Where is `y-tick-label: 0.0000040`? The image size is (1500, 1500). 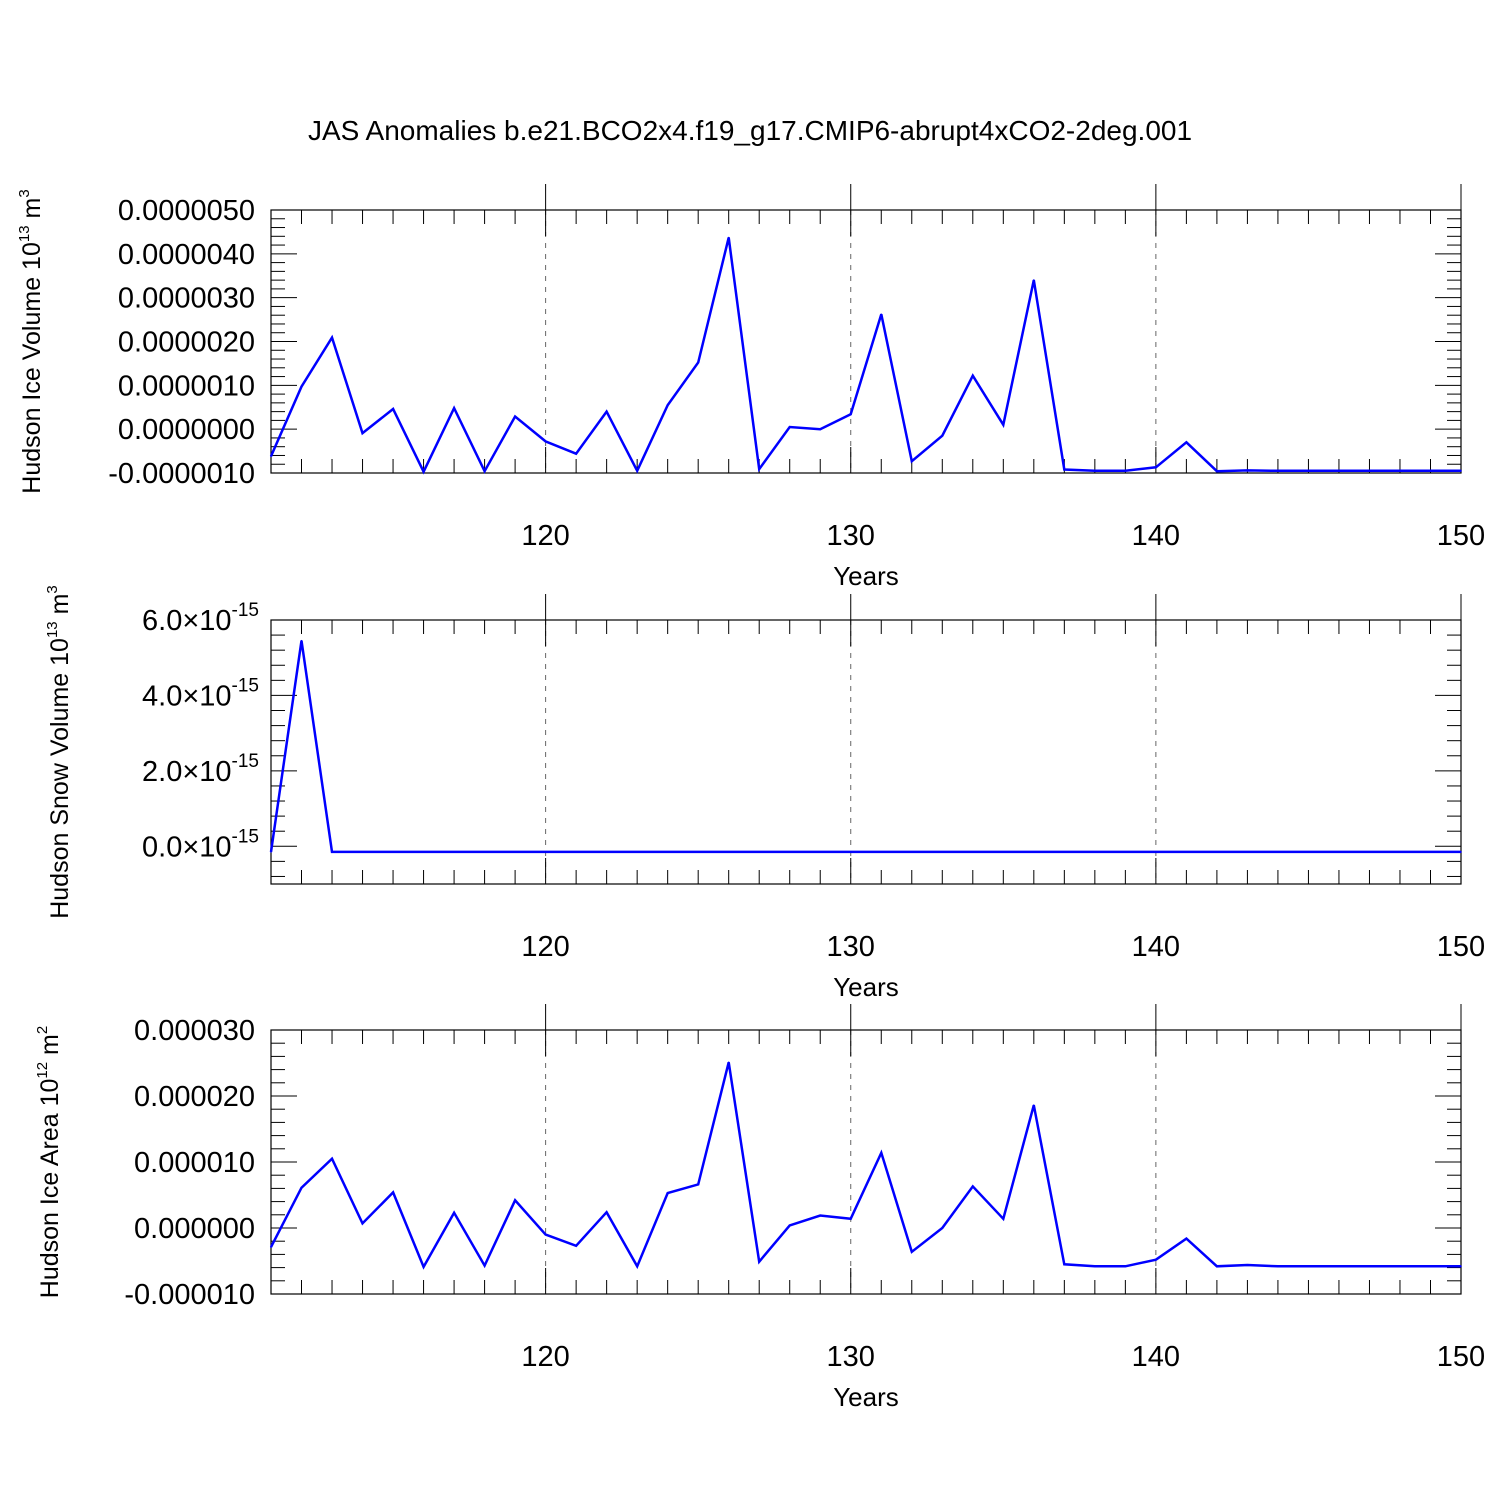
y-tick-label: 0.0000040 is located at coordinates (186, 255).